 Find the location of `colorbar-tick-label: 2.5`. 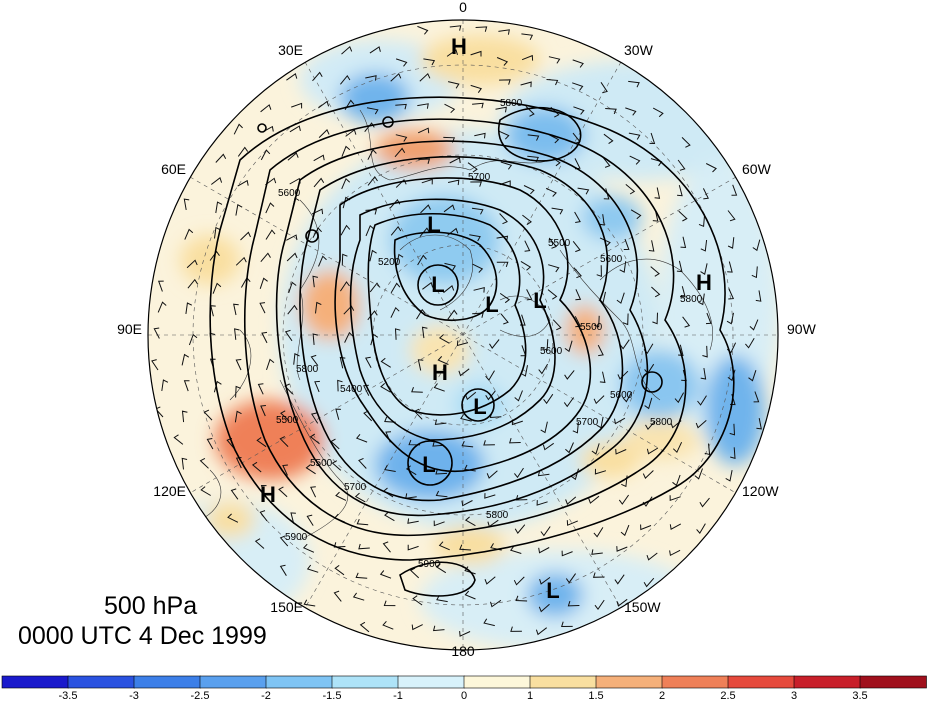

colorbar-tick-label: 2.5 is located at coordinates (727, 696).